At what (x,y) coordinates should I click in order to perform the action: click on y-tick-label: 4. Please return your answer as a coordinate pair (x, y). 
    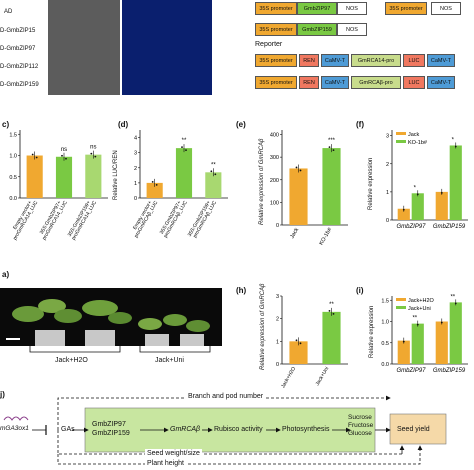
    Looking at the image, I should click on (135, 139).